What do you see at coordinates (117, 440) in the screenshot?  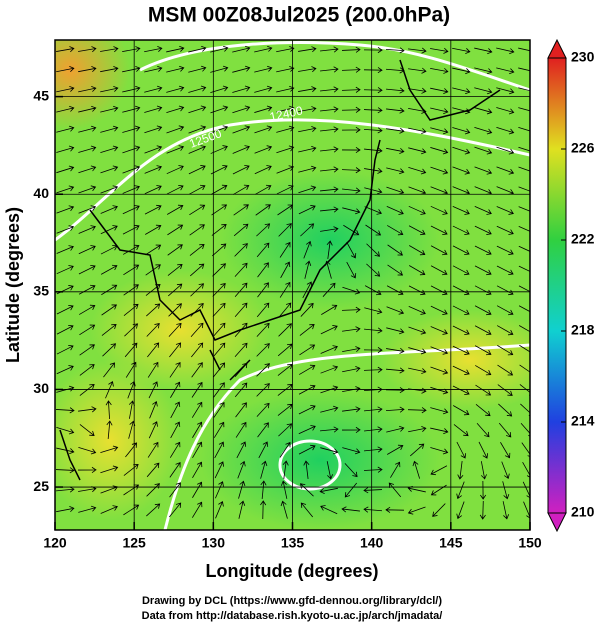 I see `field-patch` at bounding box center [117, 440].